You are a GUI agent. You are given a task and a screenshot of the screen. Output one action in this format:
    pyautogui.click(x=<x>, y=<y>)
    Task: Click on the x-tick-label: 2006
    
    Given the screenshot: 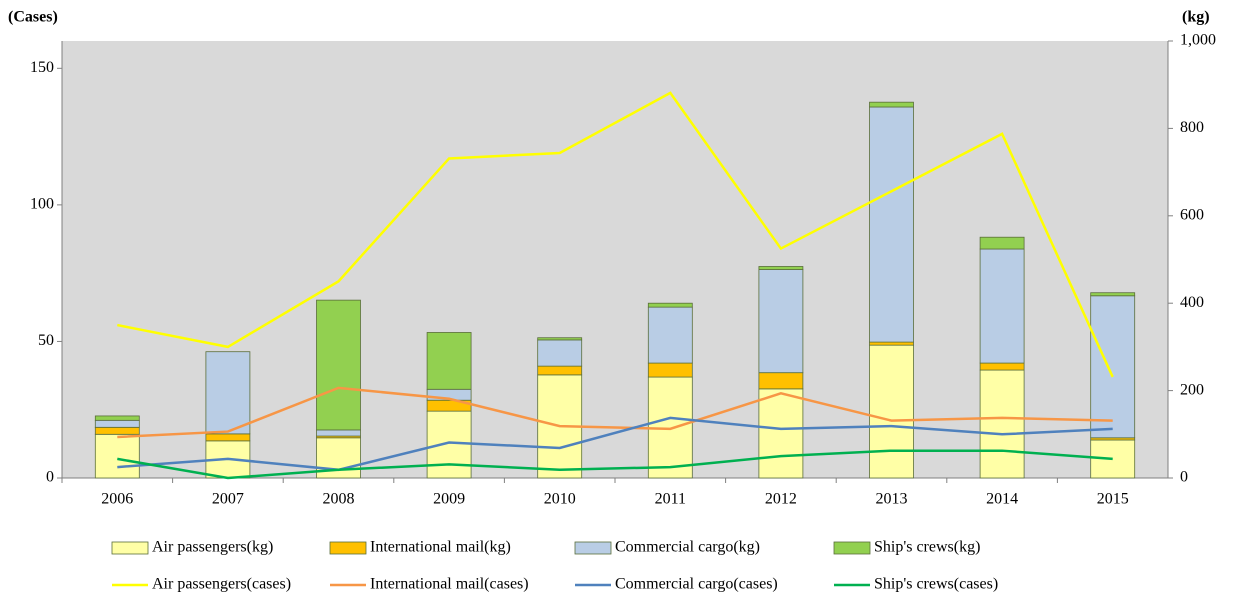 What is the action you would take?
    pyautogui.click(x=117, y=499)
    